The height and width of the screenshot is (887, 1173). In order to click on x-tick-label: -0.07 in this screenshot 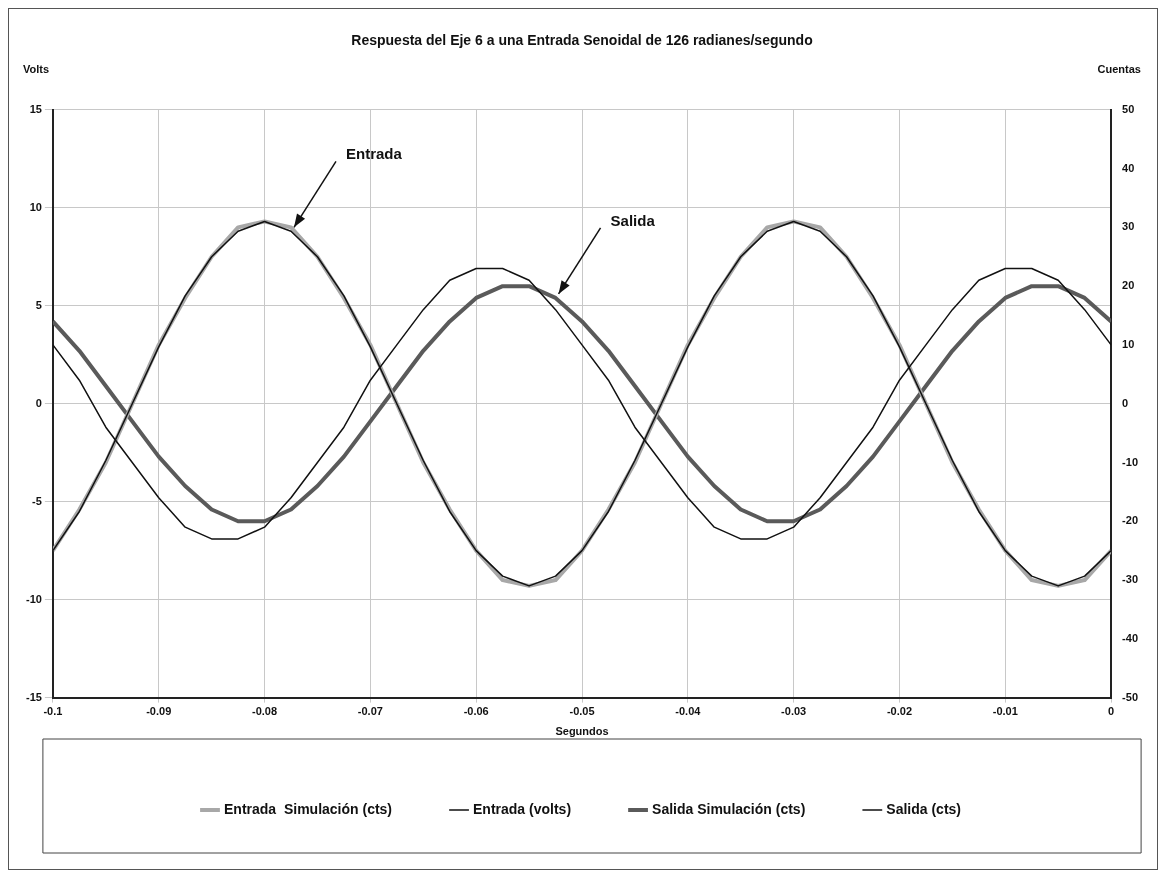, I will do `click(370, 711)`.